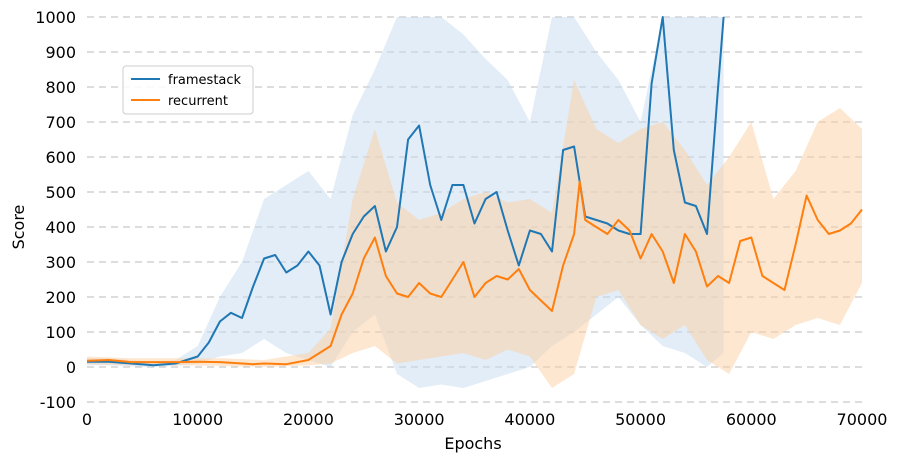 This screenshot has height=463, width=897. What do you see at coordinates (419, 419) in the screenshot?
I see `x-tick-label: 30000` at bounding box center [419, 419].